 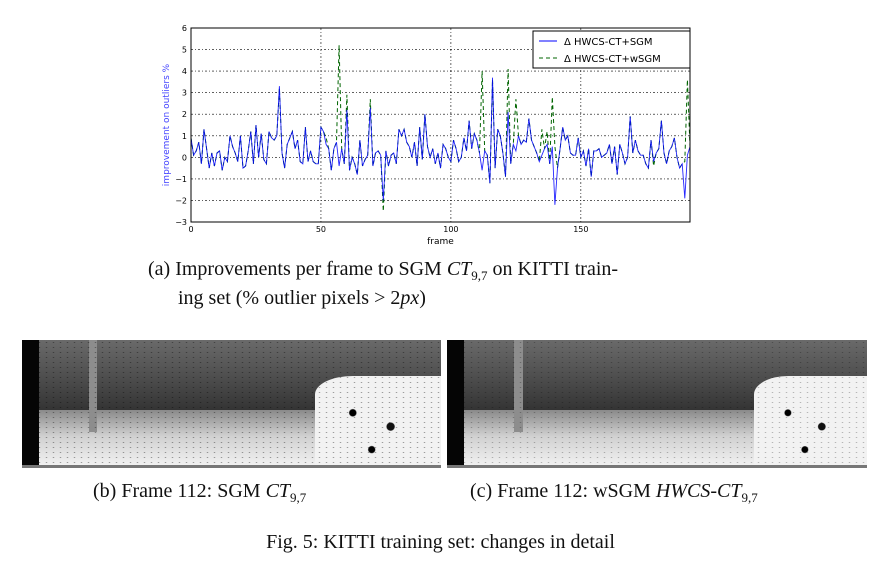 I want to click on caption-b-ct: CT, so click(x=278, y=491).